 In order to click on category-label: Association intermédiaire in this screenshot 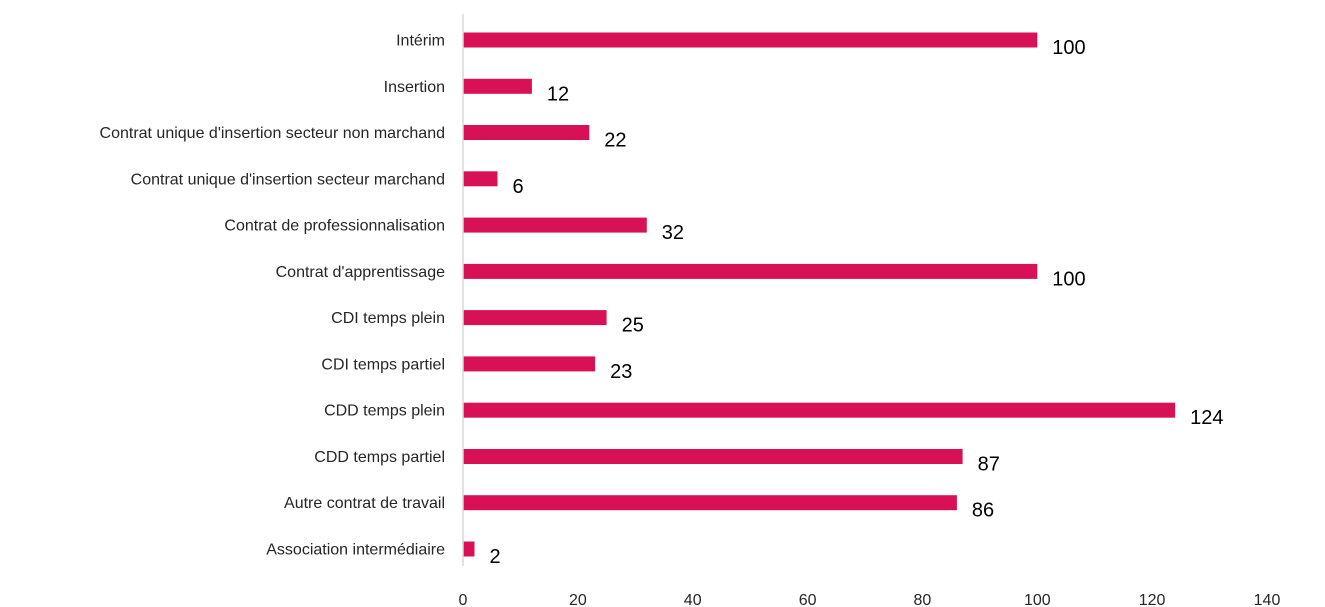, I will do `click(355, 550)`.